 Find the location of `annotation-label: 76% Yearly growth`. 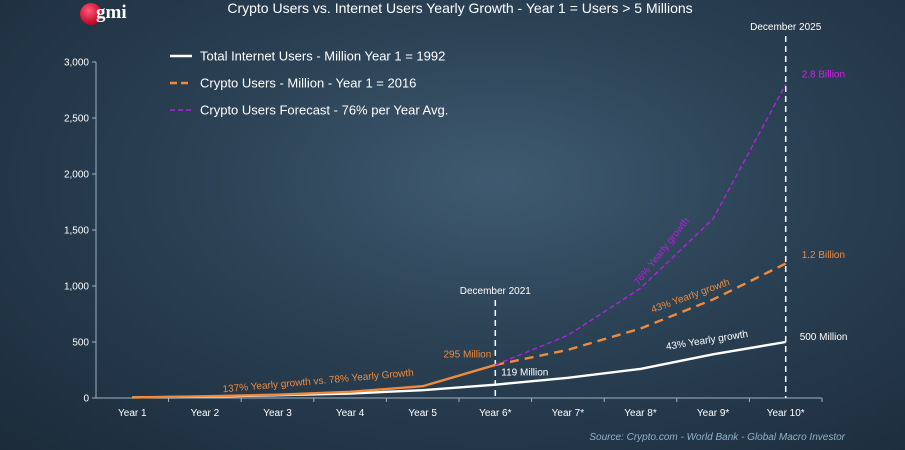

annotation-label: 76% Yearly growth is located at coordinates (662, 252).